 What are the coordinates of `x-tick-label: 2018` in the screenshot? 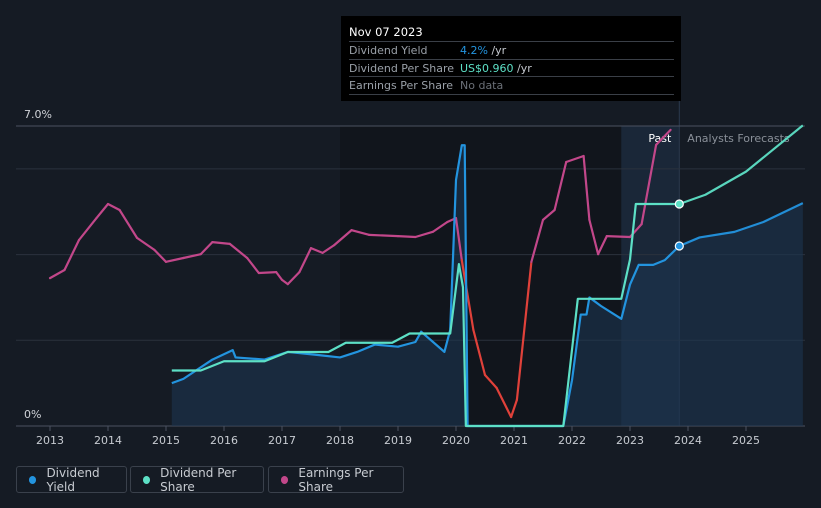 It's located at (340, 440).